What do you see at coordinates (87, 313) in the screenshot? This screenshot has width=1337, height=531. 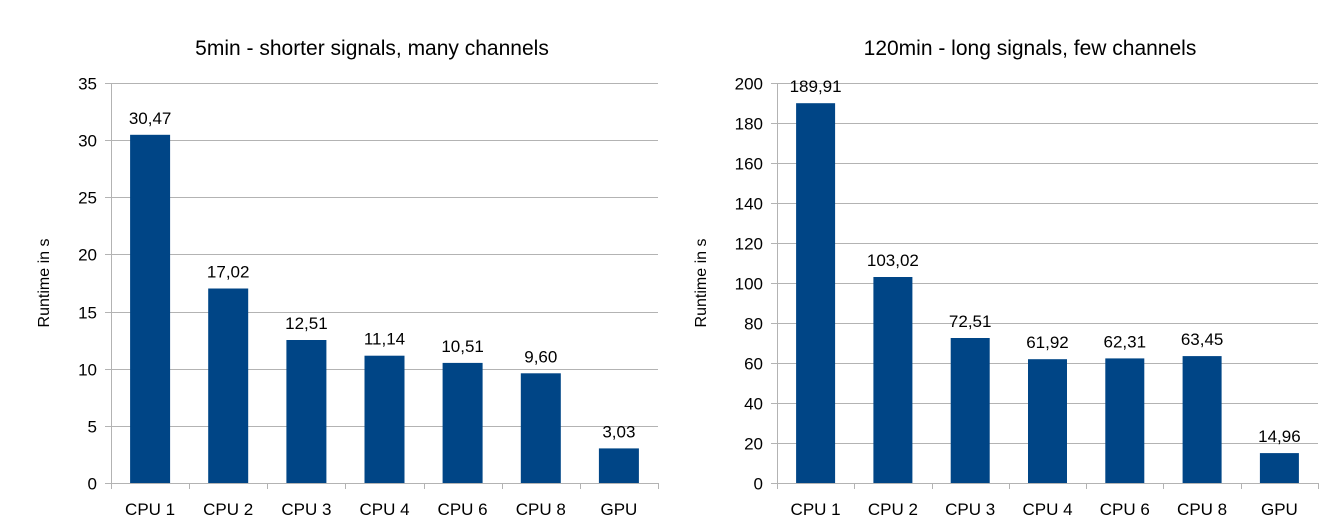 I see `y-tick-label: 15` at bounding box center [87, 313].